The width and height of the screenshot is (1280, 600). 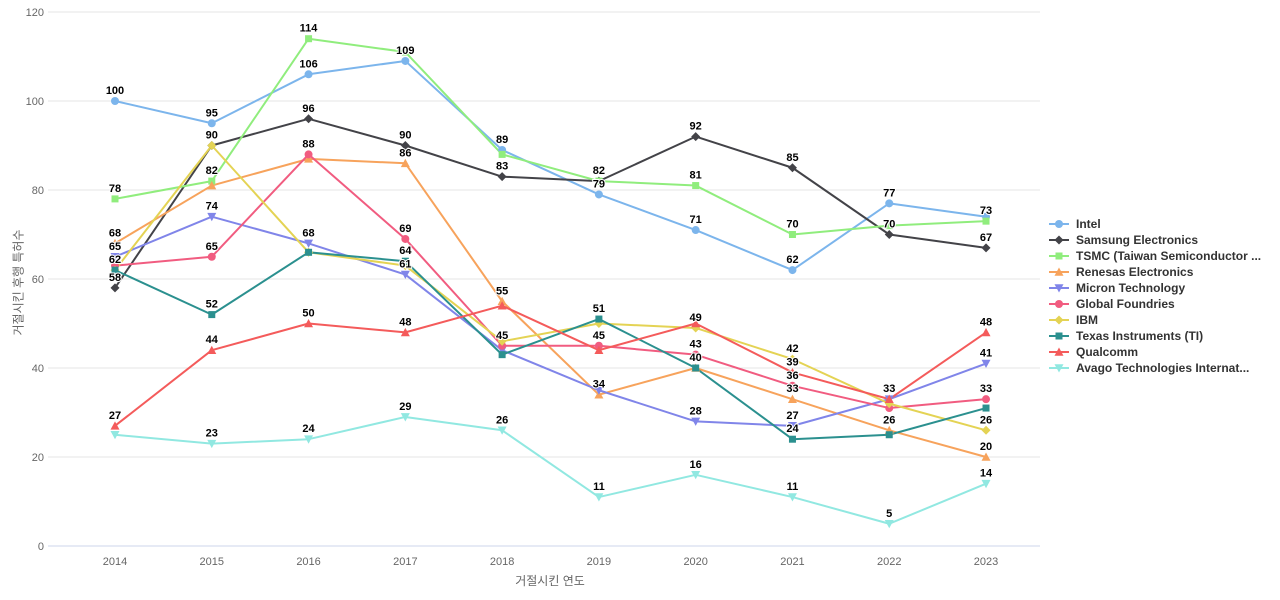 I want to click on data-point-samsung-electronics-2023, so click(x=986, y=248).